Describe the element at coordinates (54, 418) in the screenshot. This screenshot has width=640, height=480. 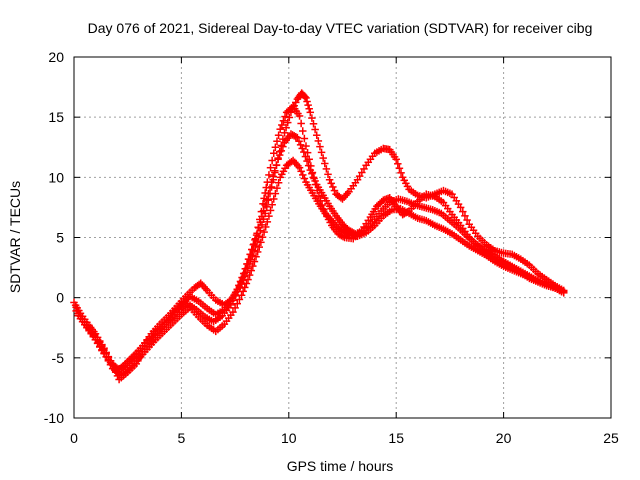
I see `y-tick-label: -10` at that location.